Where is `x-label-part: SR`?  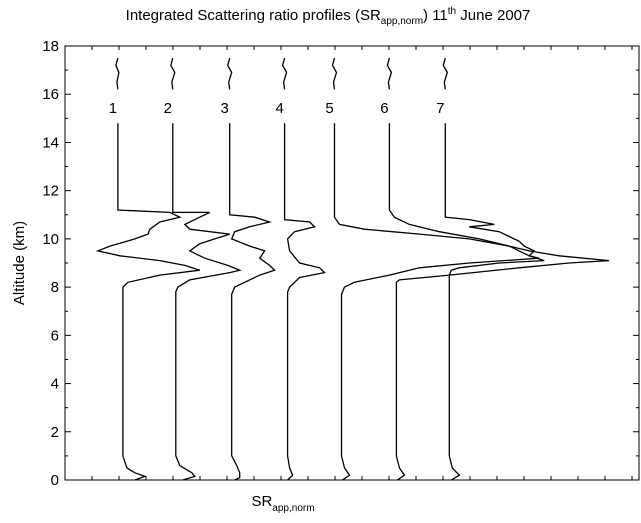 x-label-part: SR is located at coordinates (261, 501).